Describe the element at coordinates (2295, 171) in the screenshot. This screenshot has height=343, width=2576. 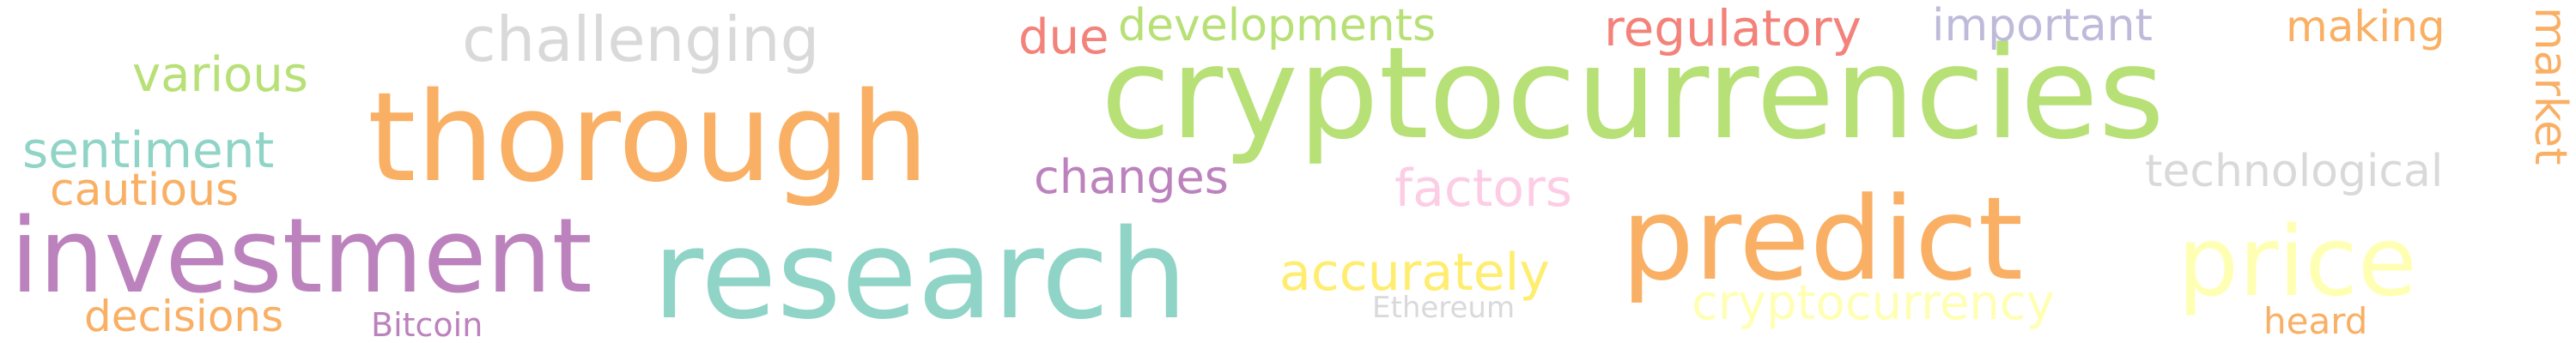
I see `word-technological: technological` at that location.